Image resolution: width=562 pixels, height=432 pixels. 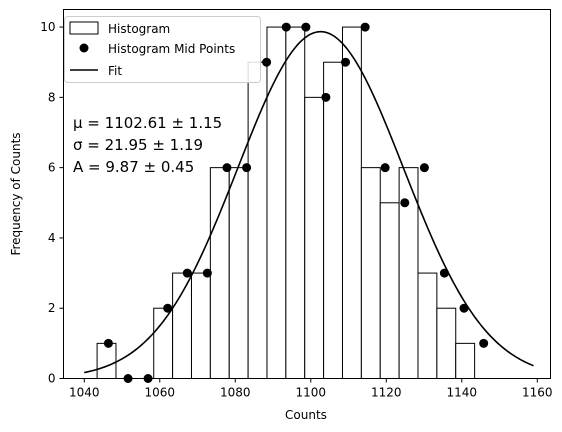 I want to click on y-tick-label: 6, so click(x=52, y=168).